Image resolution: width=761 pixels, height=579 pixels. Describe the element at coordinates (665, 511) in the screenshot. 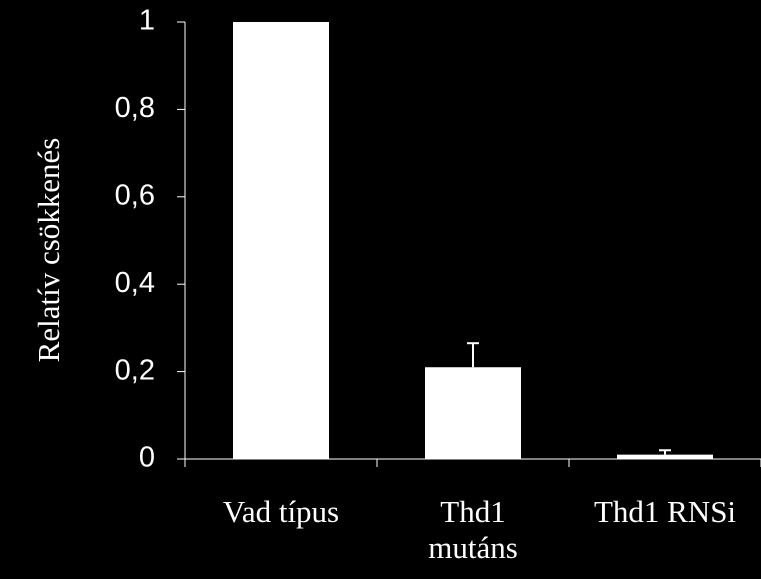

I see `x-tick-label: Thd1 RNSi` at that location.